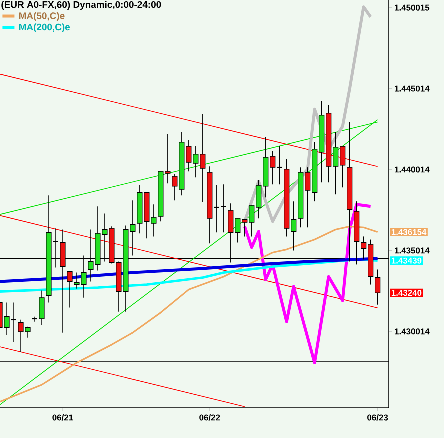 The image size is (444, 438). What do you see at coordinates (44, 28) in the screenshot?
I see `legend-label: MA(200,C)e` at bounding box center [44, 28].